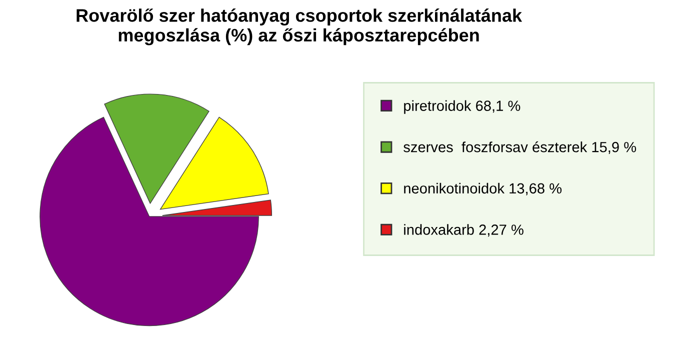 This screenshot has width=679, height=338. Describe the element at coordinates (462, 107) in the screenshot. I see `legend-label: piretroidok 68,1 %` at that location.